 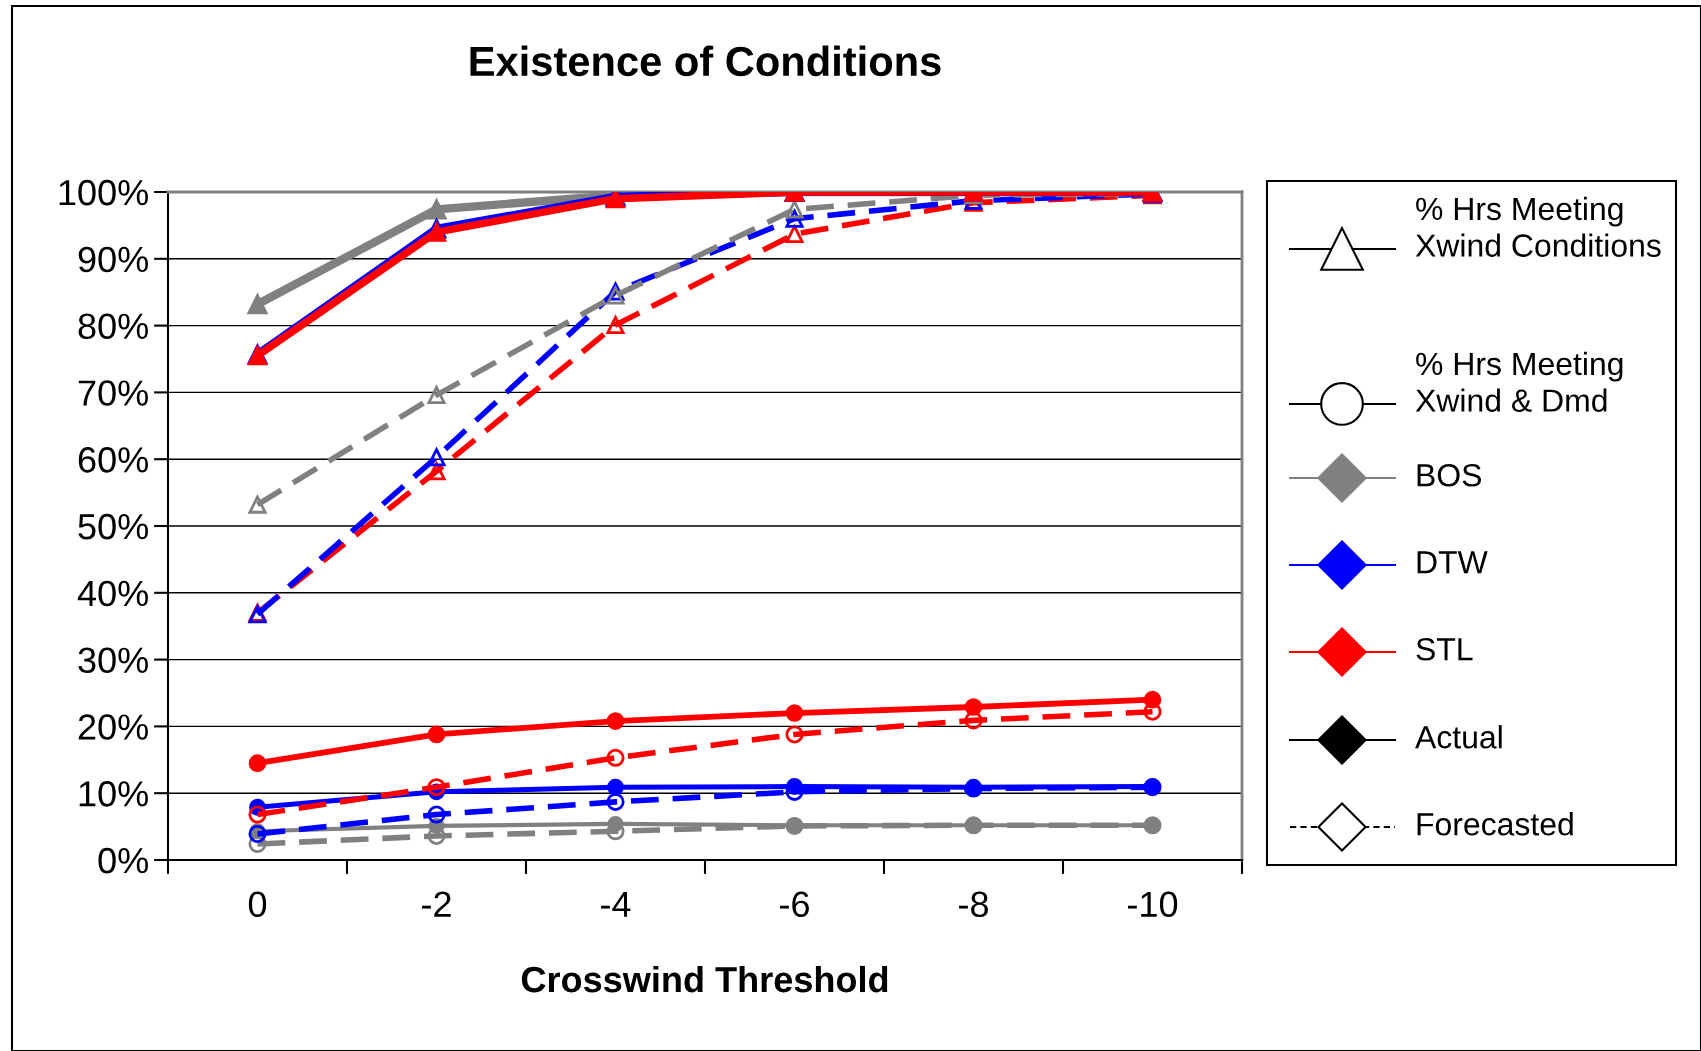 I want to click on y-tick-label: 80%, so click(x=113, y=326).